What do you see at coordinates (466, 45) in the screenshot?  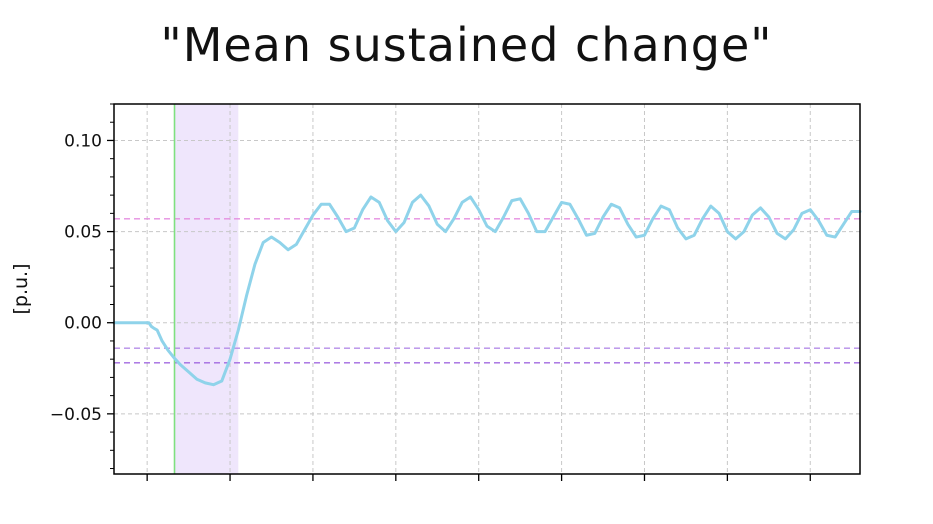 I see `chart-title: "Mean sustained change"` at bounding box center [466, 45].